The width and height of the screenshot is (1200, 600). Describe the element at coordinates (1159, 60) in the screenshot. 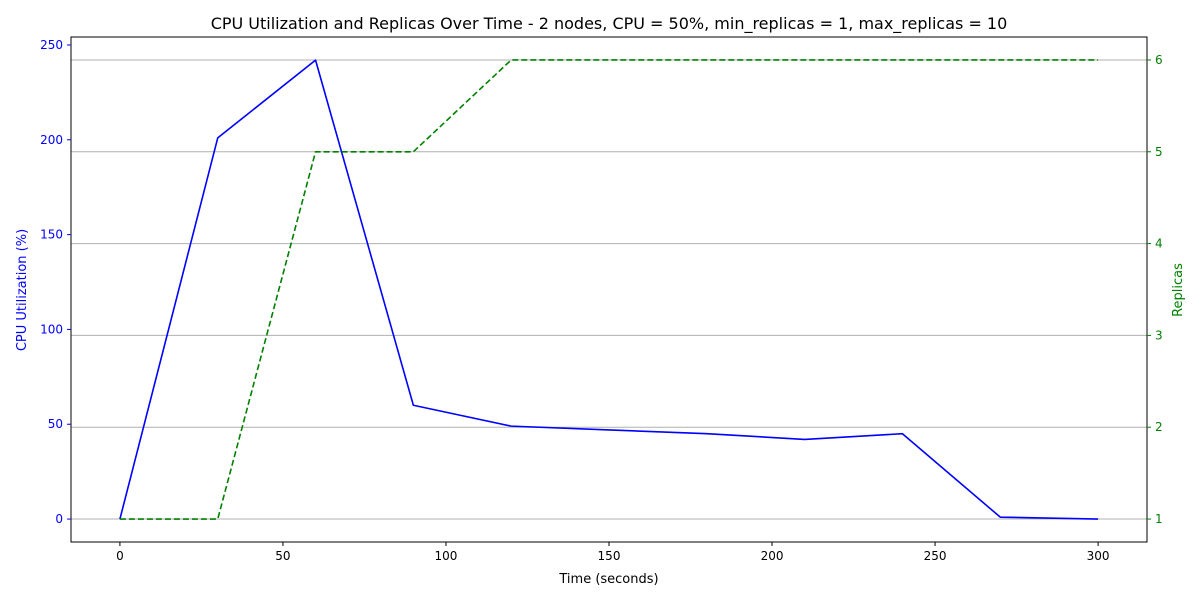

I see `right-y-tick-label: 6` at that location.